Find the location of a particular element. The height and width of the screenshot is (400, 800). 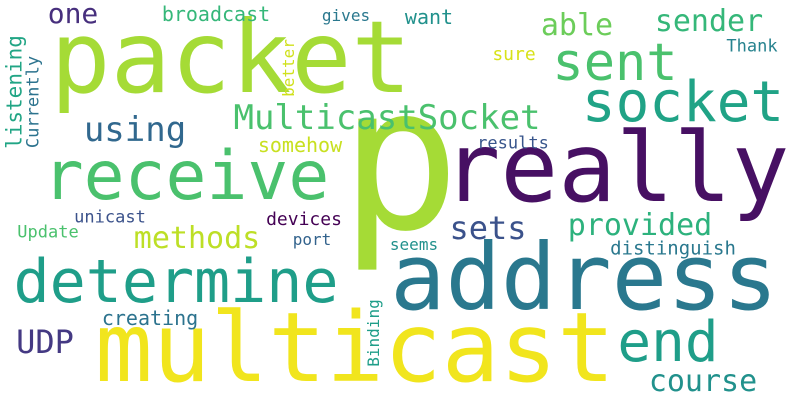

word-results: results is located at coordinates (513, 144).